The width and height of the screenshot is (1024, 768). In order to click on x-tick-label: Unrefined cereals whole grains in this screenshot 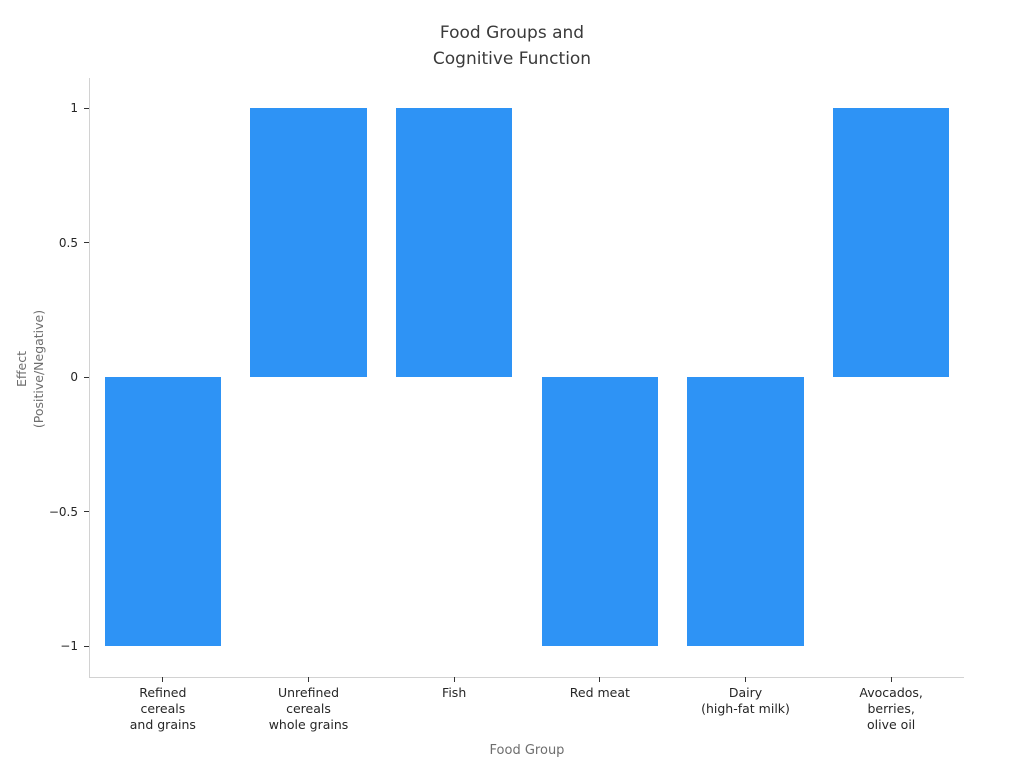, I will do `click(308, 708)`.